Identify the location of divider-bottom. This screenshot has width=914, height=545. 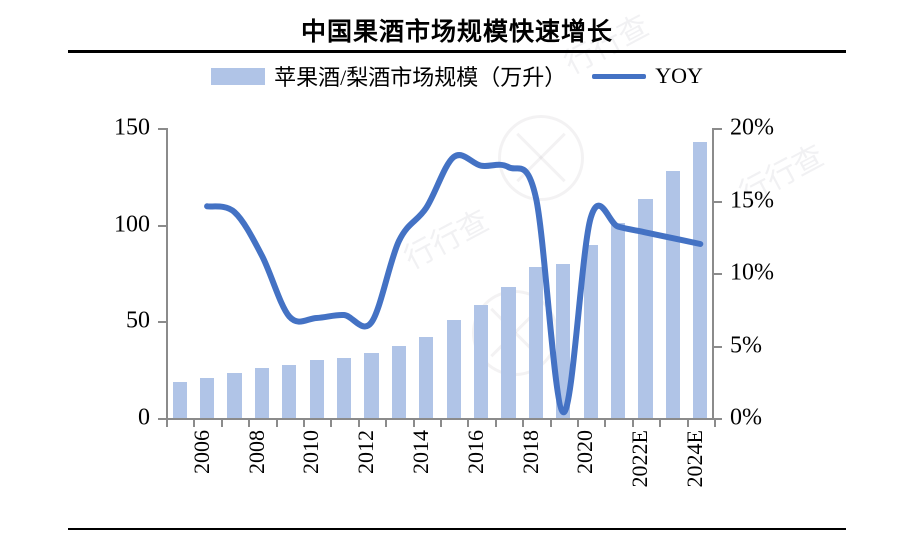
(457, 529).